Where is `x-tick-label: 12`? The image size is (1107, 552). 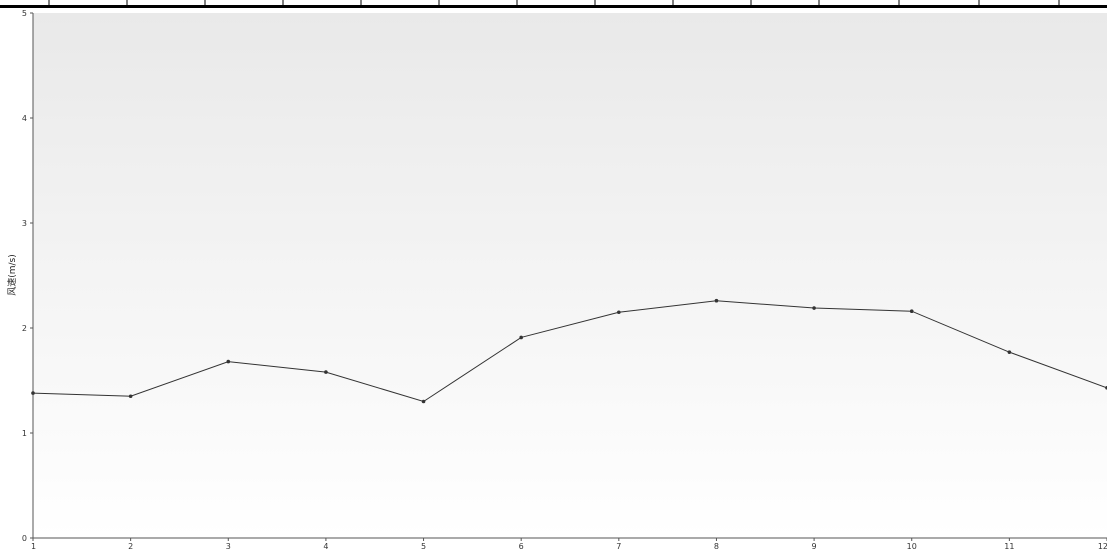
x-tick-label: 12 is located at coordinates (1102, 546).